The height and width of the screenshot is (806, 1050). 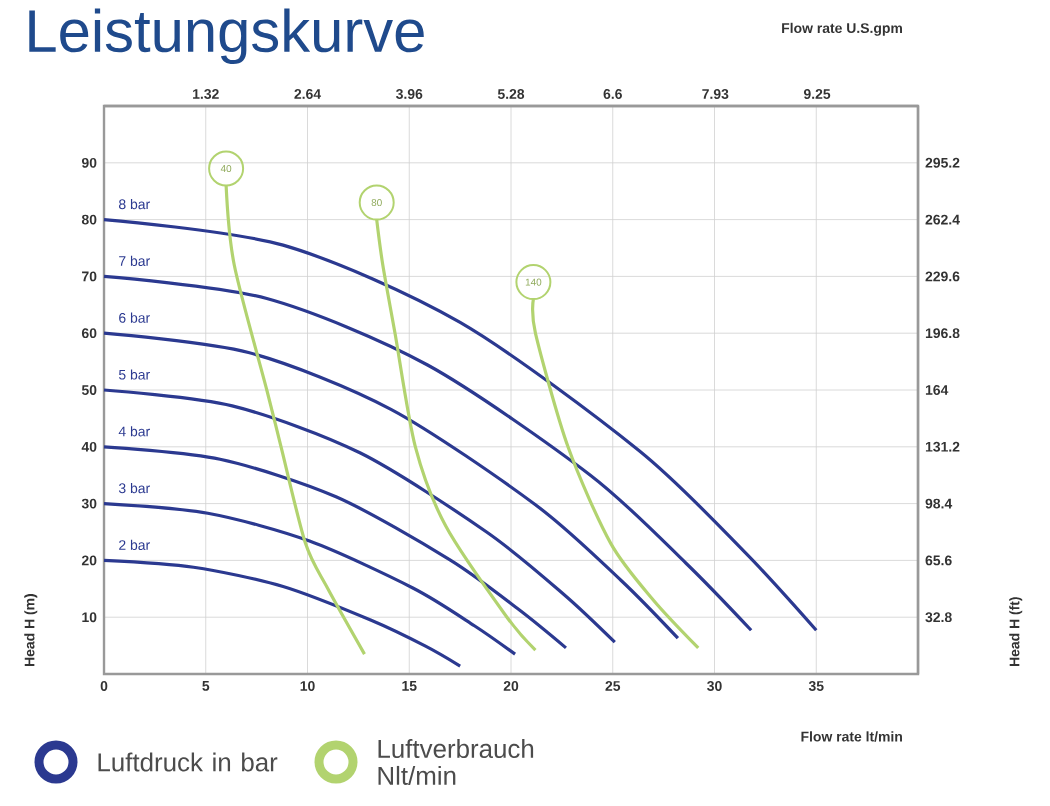 What do you see at coordinates (188, 762) in the screenshot?
I see `text: Luftdruck in bar` at bounding box center [188, 762].